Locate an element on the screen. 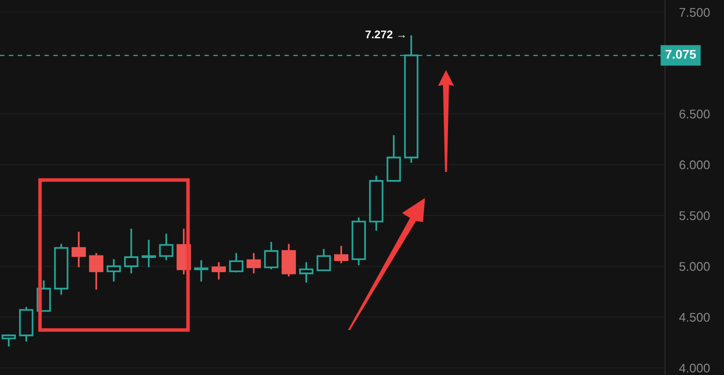  y-tick-label: 7.500 is located at coordinates (695, 12).